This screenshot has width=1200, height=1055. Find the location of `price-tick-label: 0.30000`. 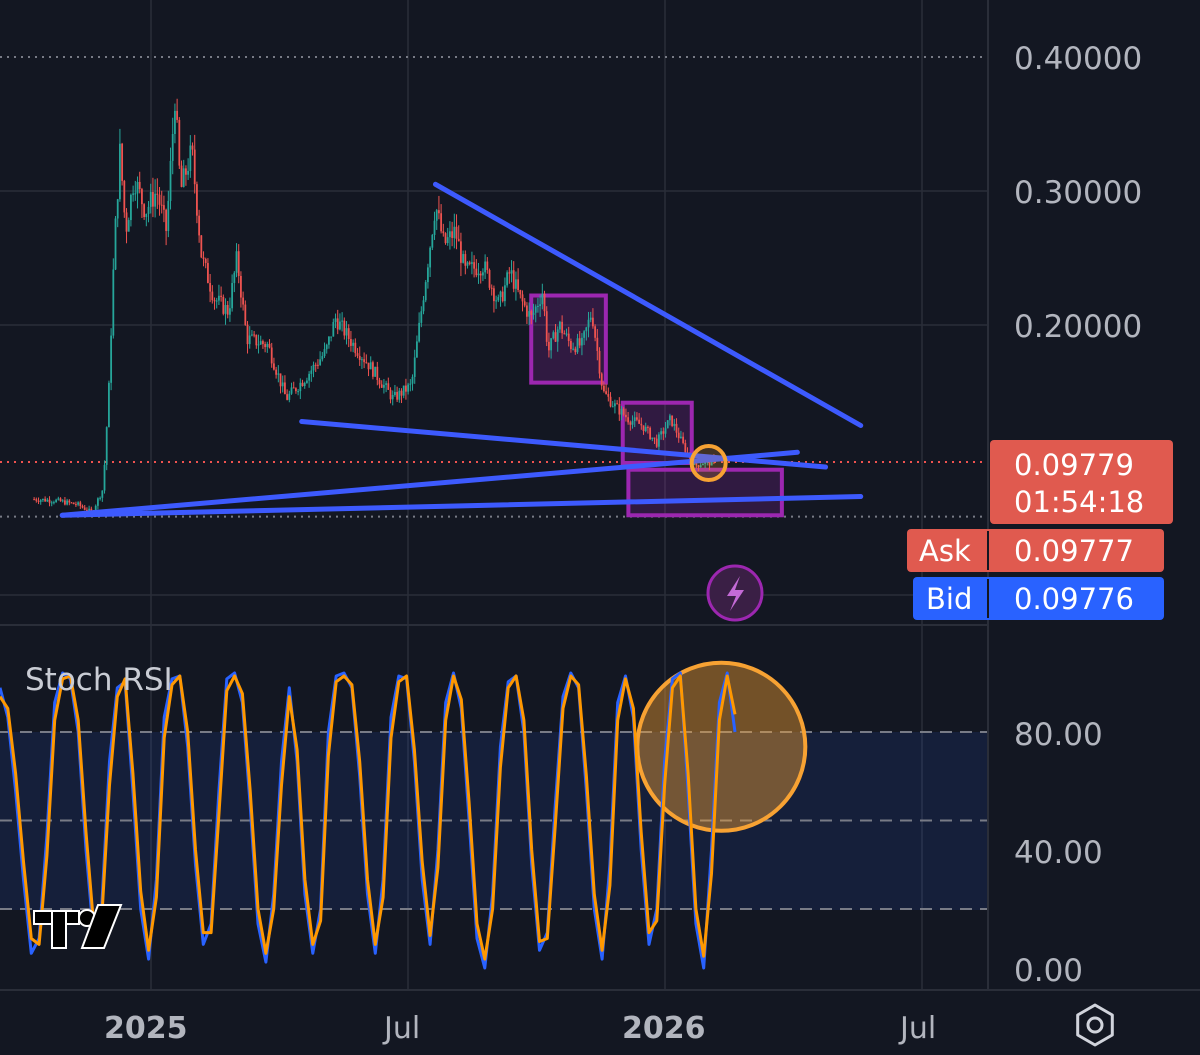

price-tick-label: 0.30000 is located at coordinates (1078, 193).